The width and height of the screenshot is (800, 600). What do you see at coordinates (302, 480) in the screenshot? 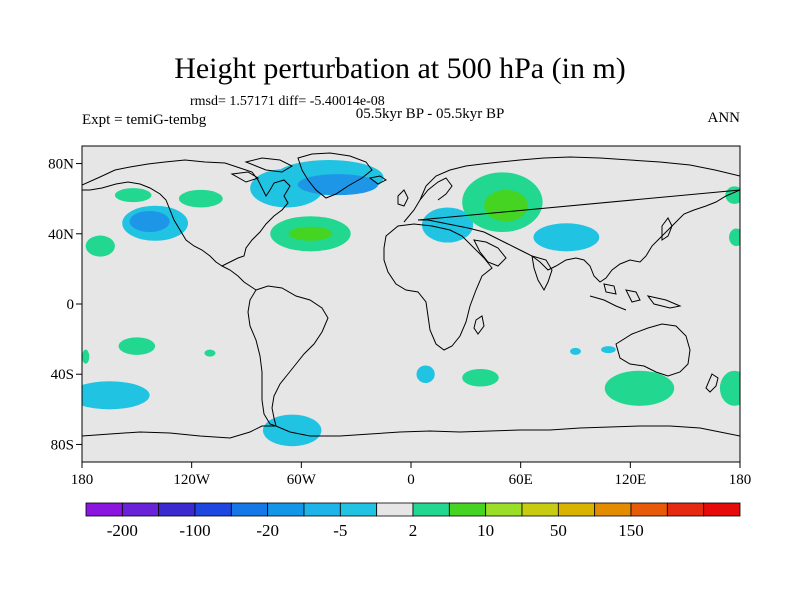
I see `lon-tick-label-2: 60W` at bounding box center [302, 480].